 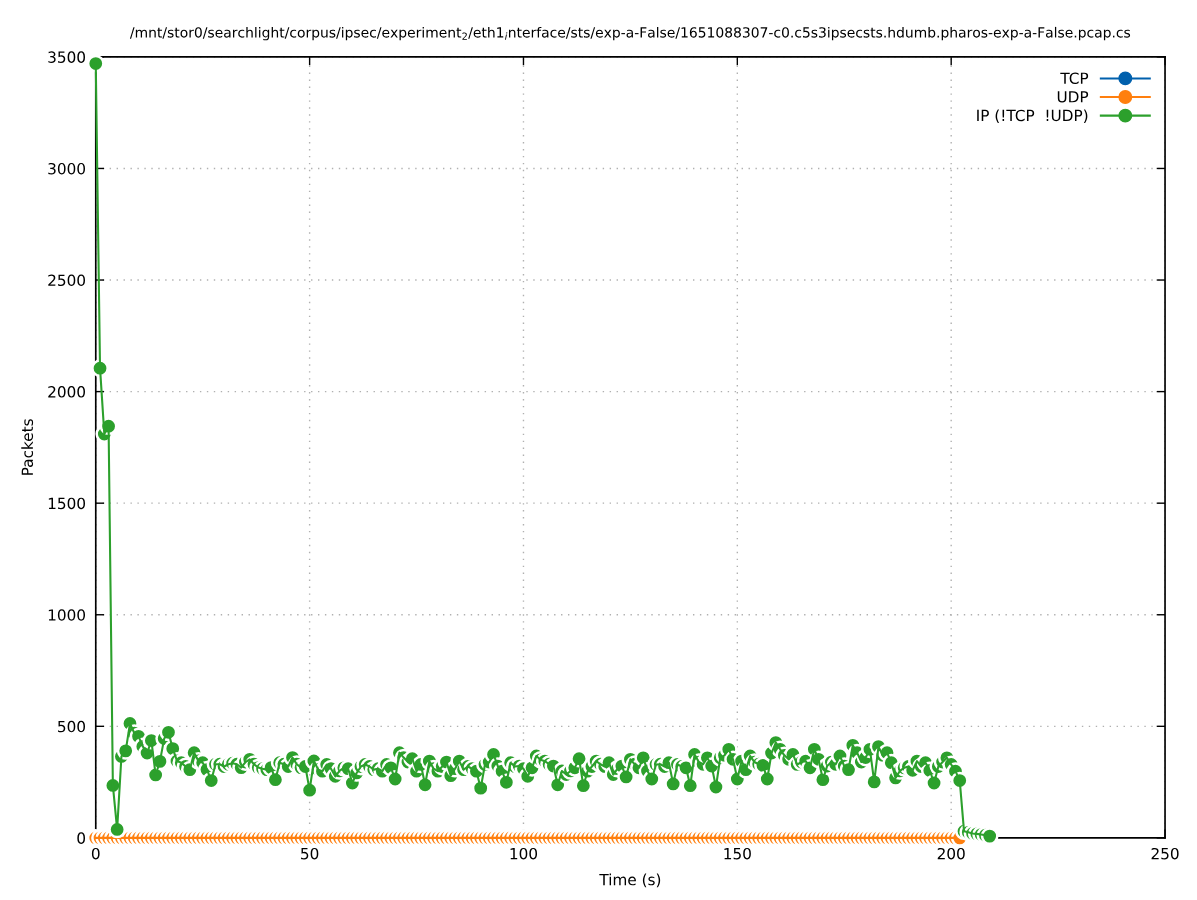 I want to click on x-tick-label: 250, so click(x=1165, y=853).